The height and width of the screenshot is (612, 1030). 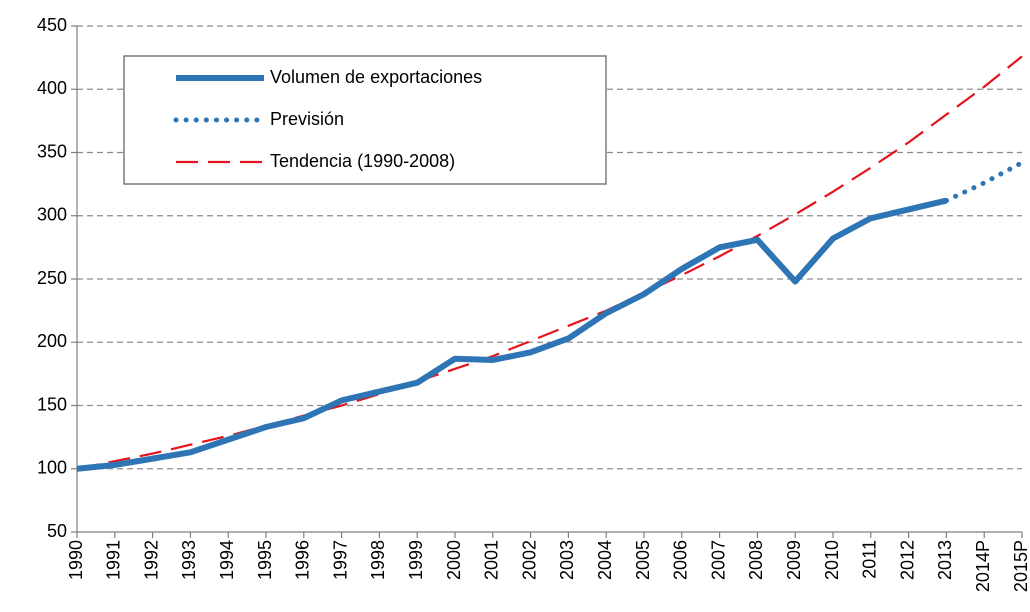 I want to click on x-tick-label: 2013, so click(x=945, y=560).